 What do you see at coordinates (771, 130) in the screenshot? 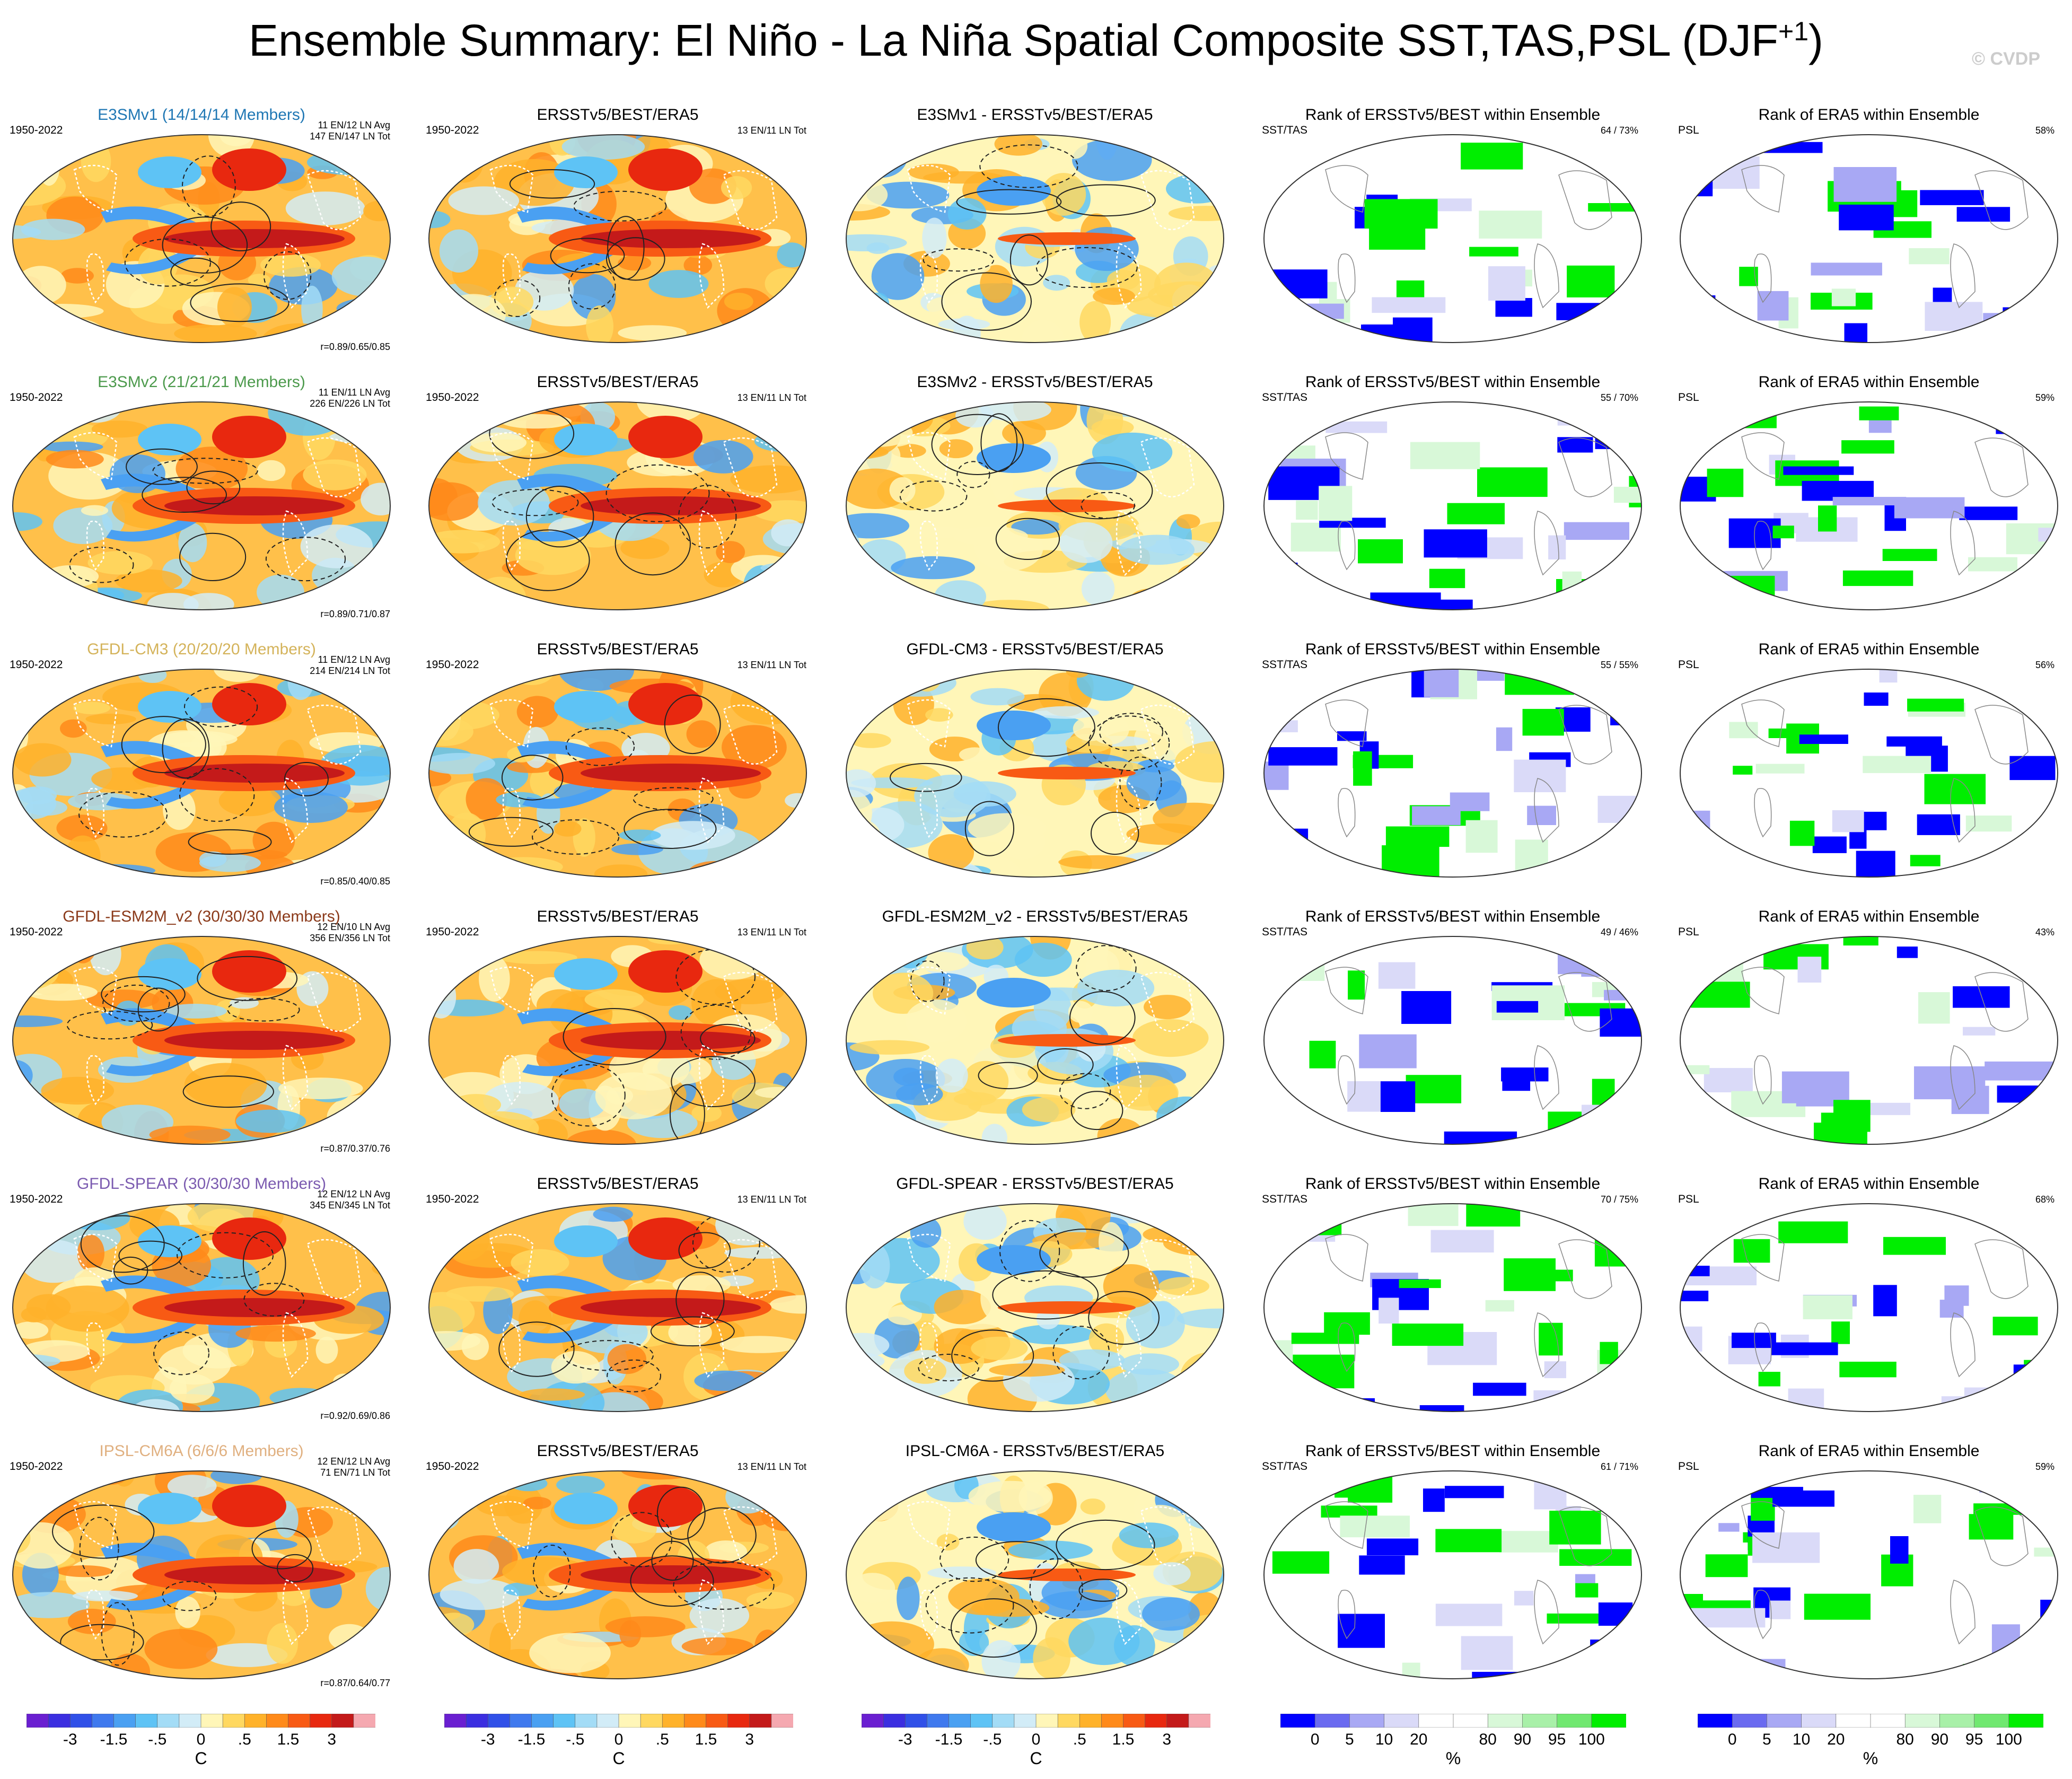
I see `obs-counts: 13 EN/11 LN Tot` at bounding box center [771, 130].